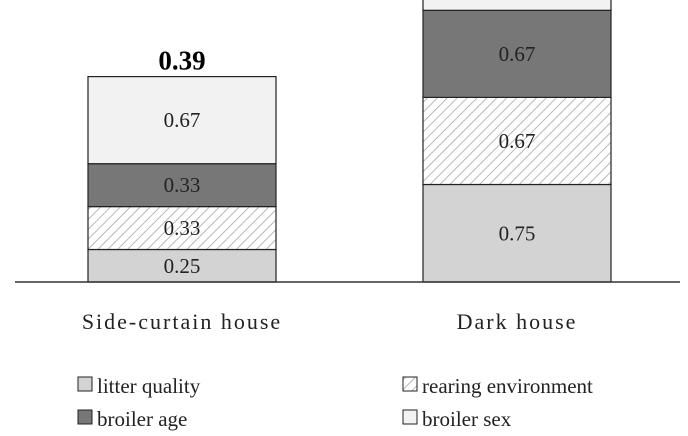  I want to click on data-label: 0.25, so click(182, 266).